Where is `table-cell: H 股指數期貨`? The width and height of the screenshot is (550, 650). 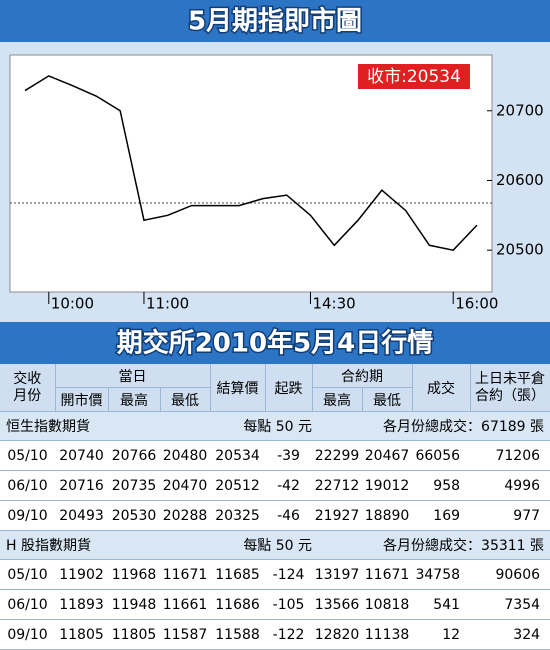 table-cell: H 股指數期貨 is located at coordinates (105, 545).